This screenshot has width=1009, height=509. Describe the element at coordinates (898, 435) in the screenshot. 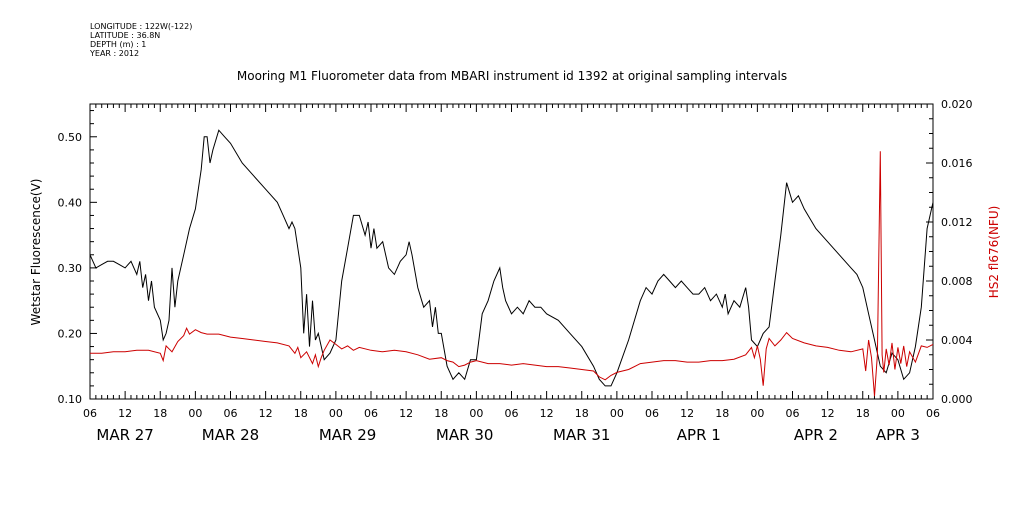

I see `x-date-label: APR 3` at that location.